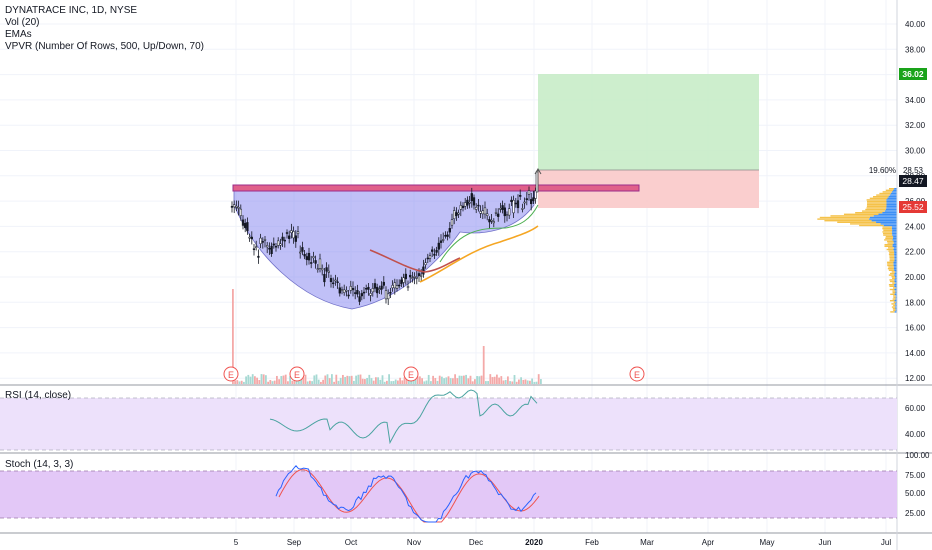 This screenshot has height=550, width=932. I want to click on stop-badge: 25.52, so click(913, 207).